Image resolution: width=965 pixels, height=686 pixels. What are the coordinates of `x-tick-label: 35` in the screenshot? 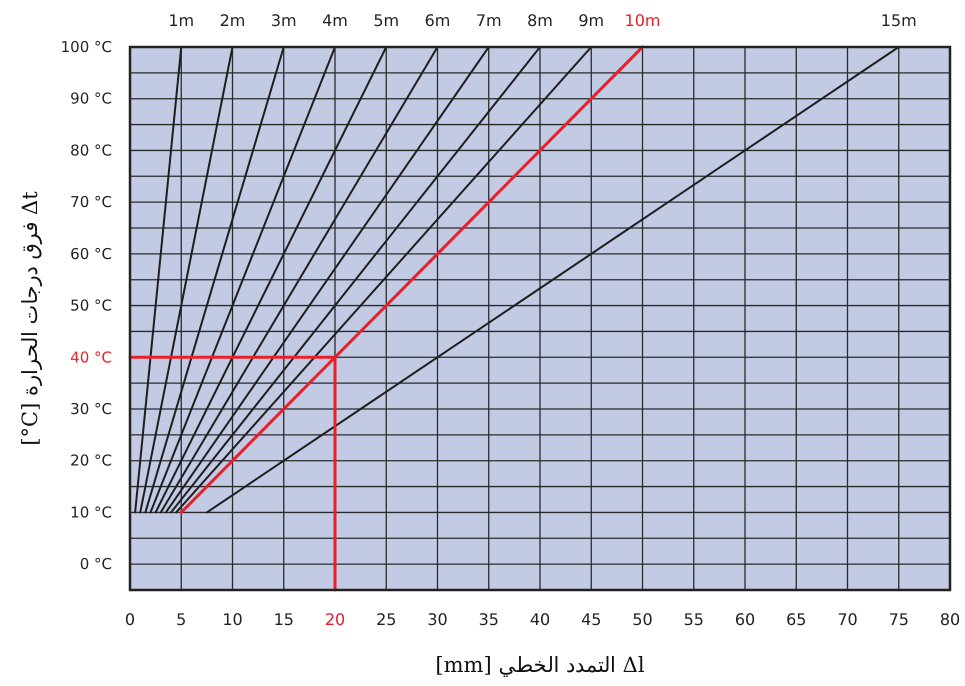 It's located at (488, 619).